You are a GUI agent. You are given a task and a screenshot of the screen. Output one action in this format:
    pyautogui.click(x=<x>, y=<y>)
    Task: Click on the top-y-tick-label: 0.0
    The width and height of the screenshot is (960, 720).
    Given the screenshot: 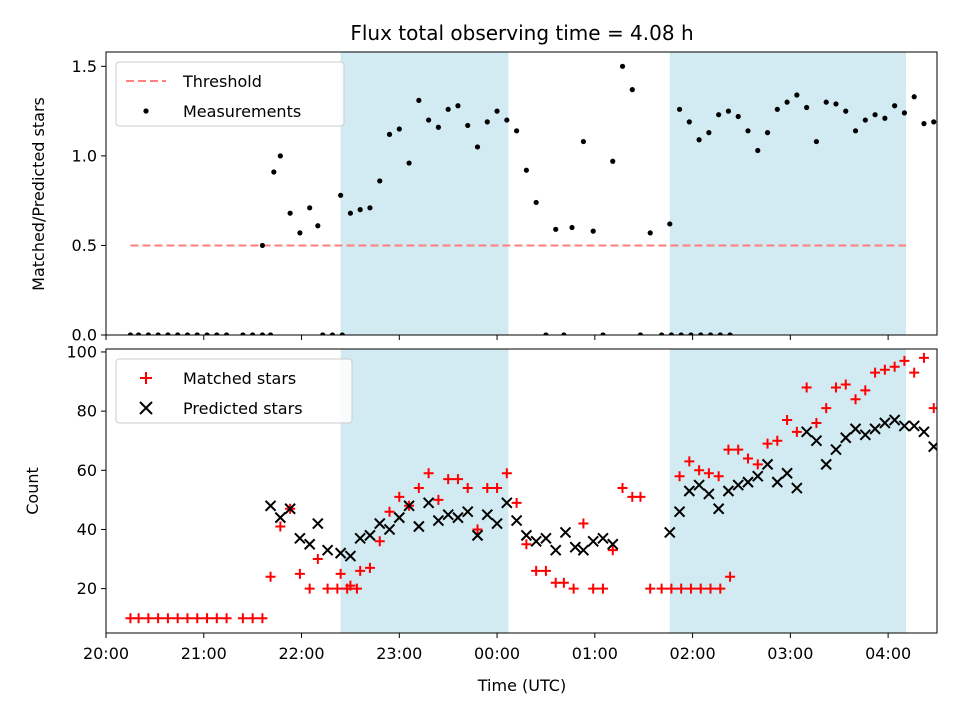 What is the action you would take?
    pyautogui.click(x=84, y=335)
    